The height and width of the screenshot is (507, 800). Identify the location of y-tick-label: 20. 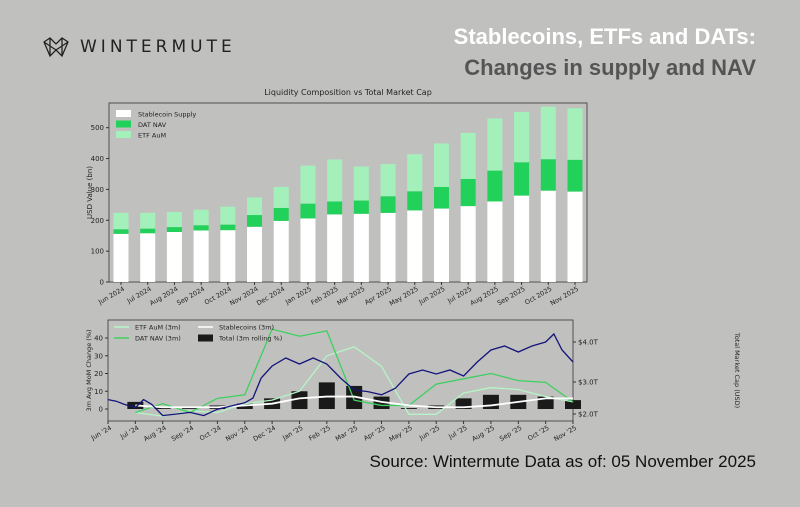
(98, 374).